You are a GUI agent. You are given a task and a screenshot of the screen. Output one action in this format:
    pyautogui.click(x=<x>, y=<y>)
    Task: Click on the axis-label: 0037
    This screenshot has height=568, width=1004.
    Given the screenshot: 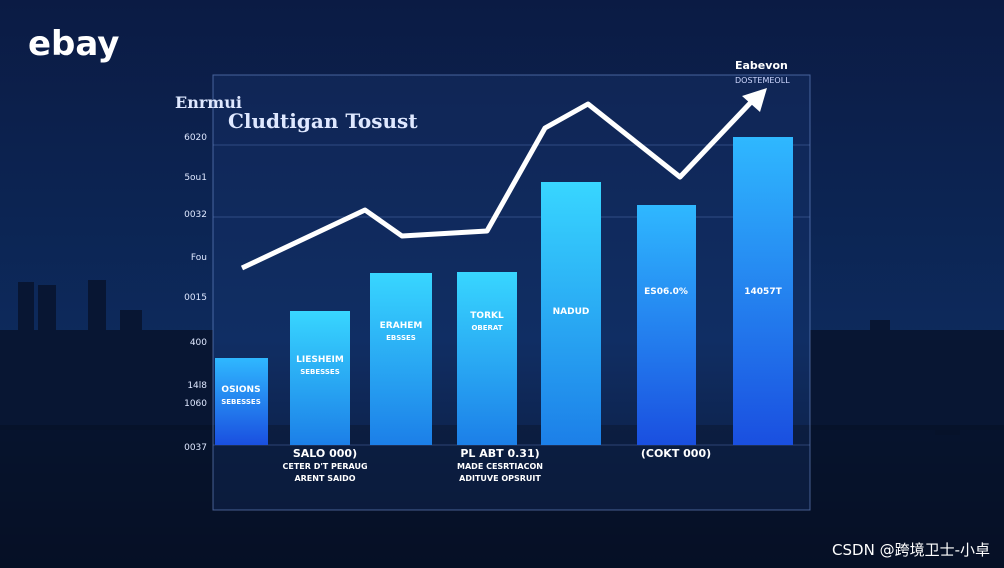 What is the action you would take?
    pyautogui.click(x=195, y=448)
    